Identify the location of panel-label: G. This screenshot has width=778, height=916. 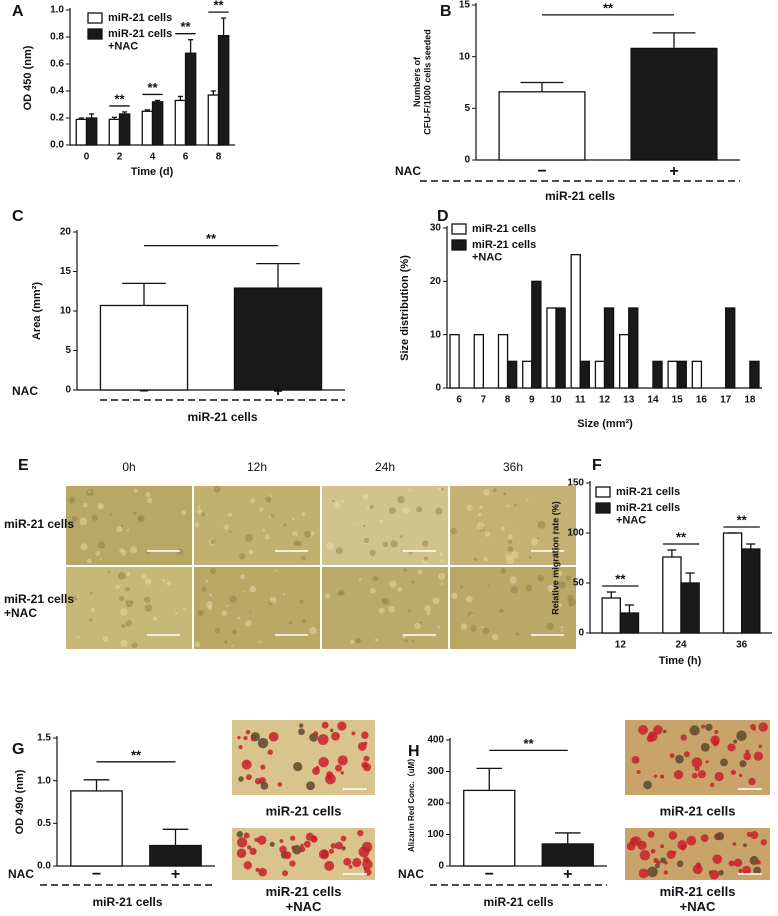
(18, 749).